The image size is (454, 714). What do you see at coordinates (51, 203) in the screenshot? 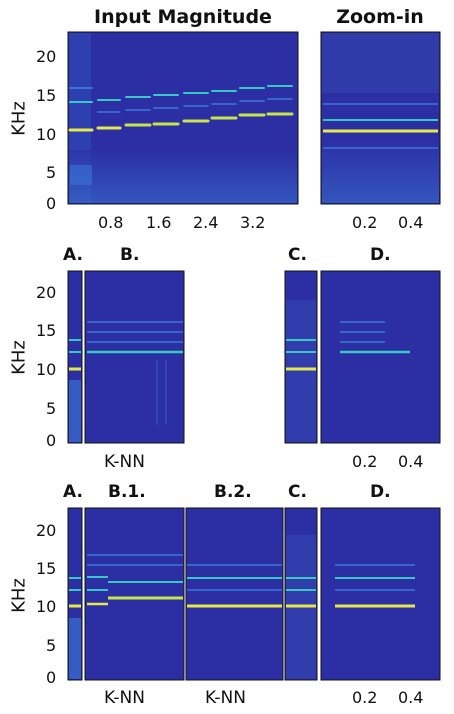
I see `ytick-top-0: 0` at bounding box center [51, 203].